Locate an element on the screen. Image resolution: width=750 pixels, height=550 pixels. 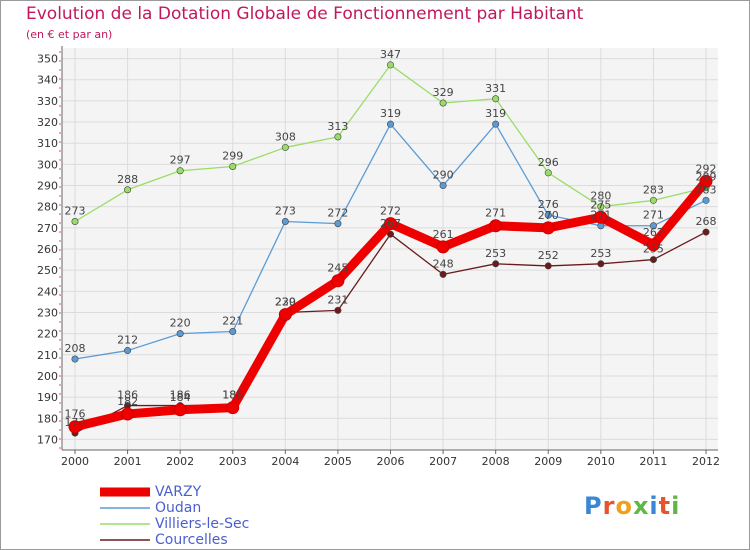
point-courcelles-2005 is located at coordinates (338, 310).